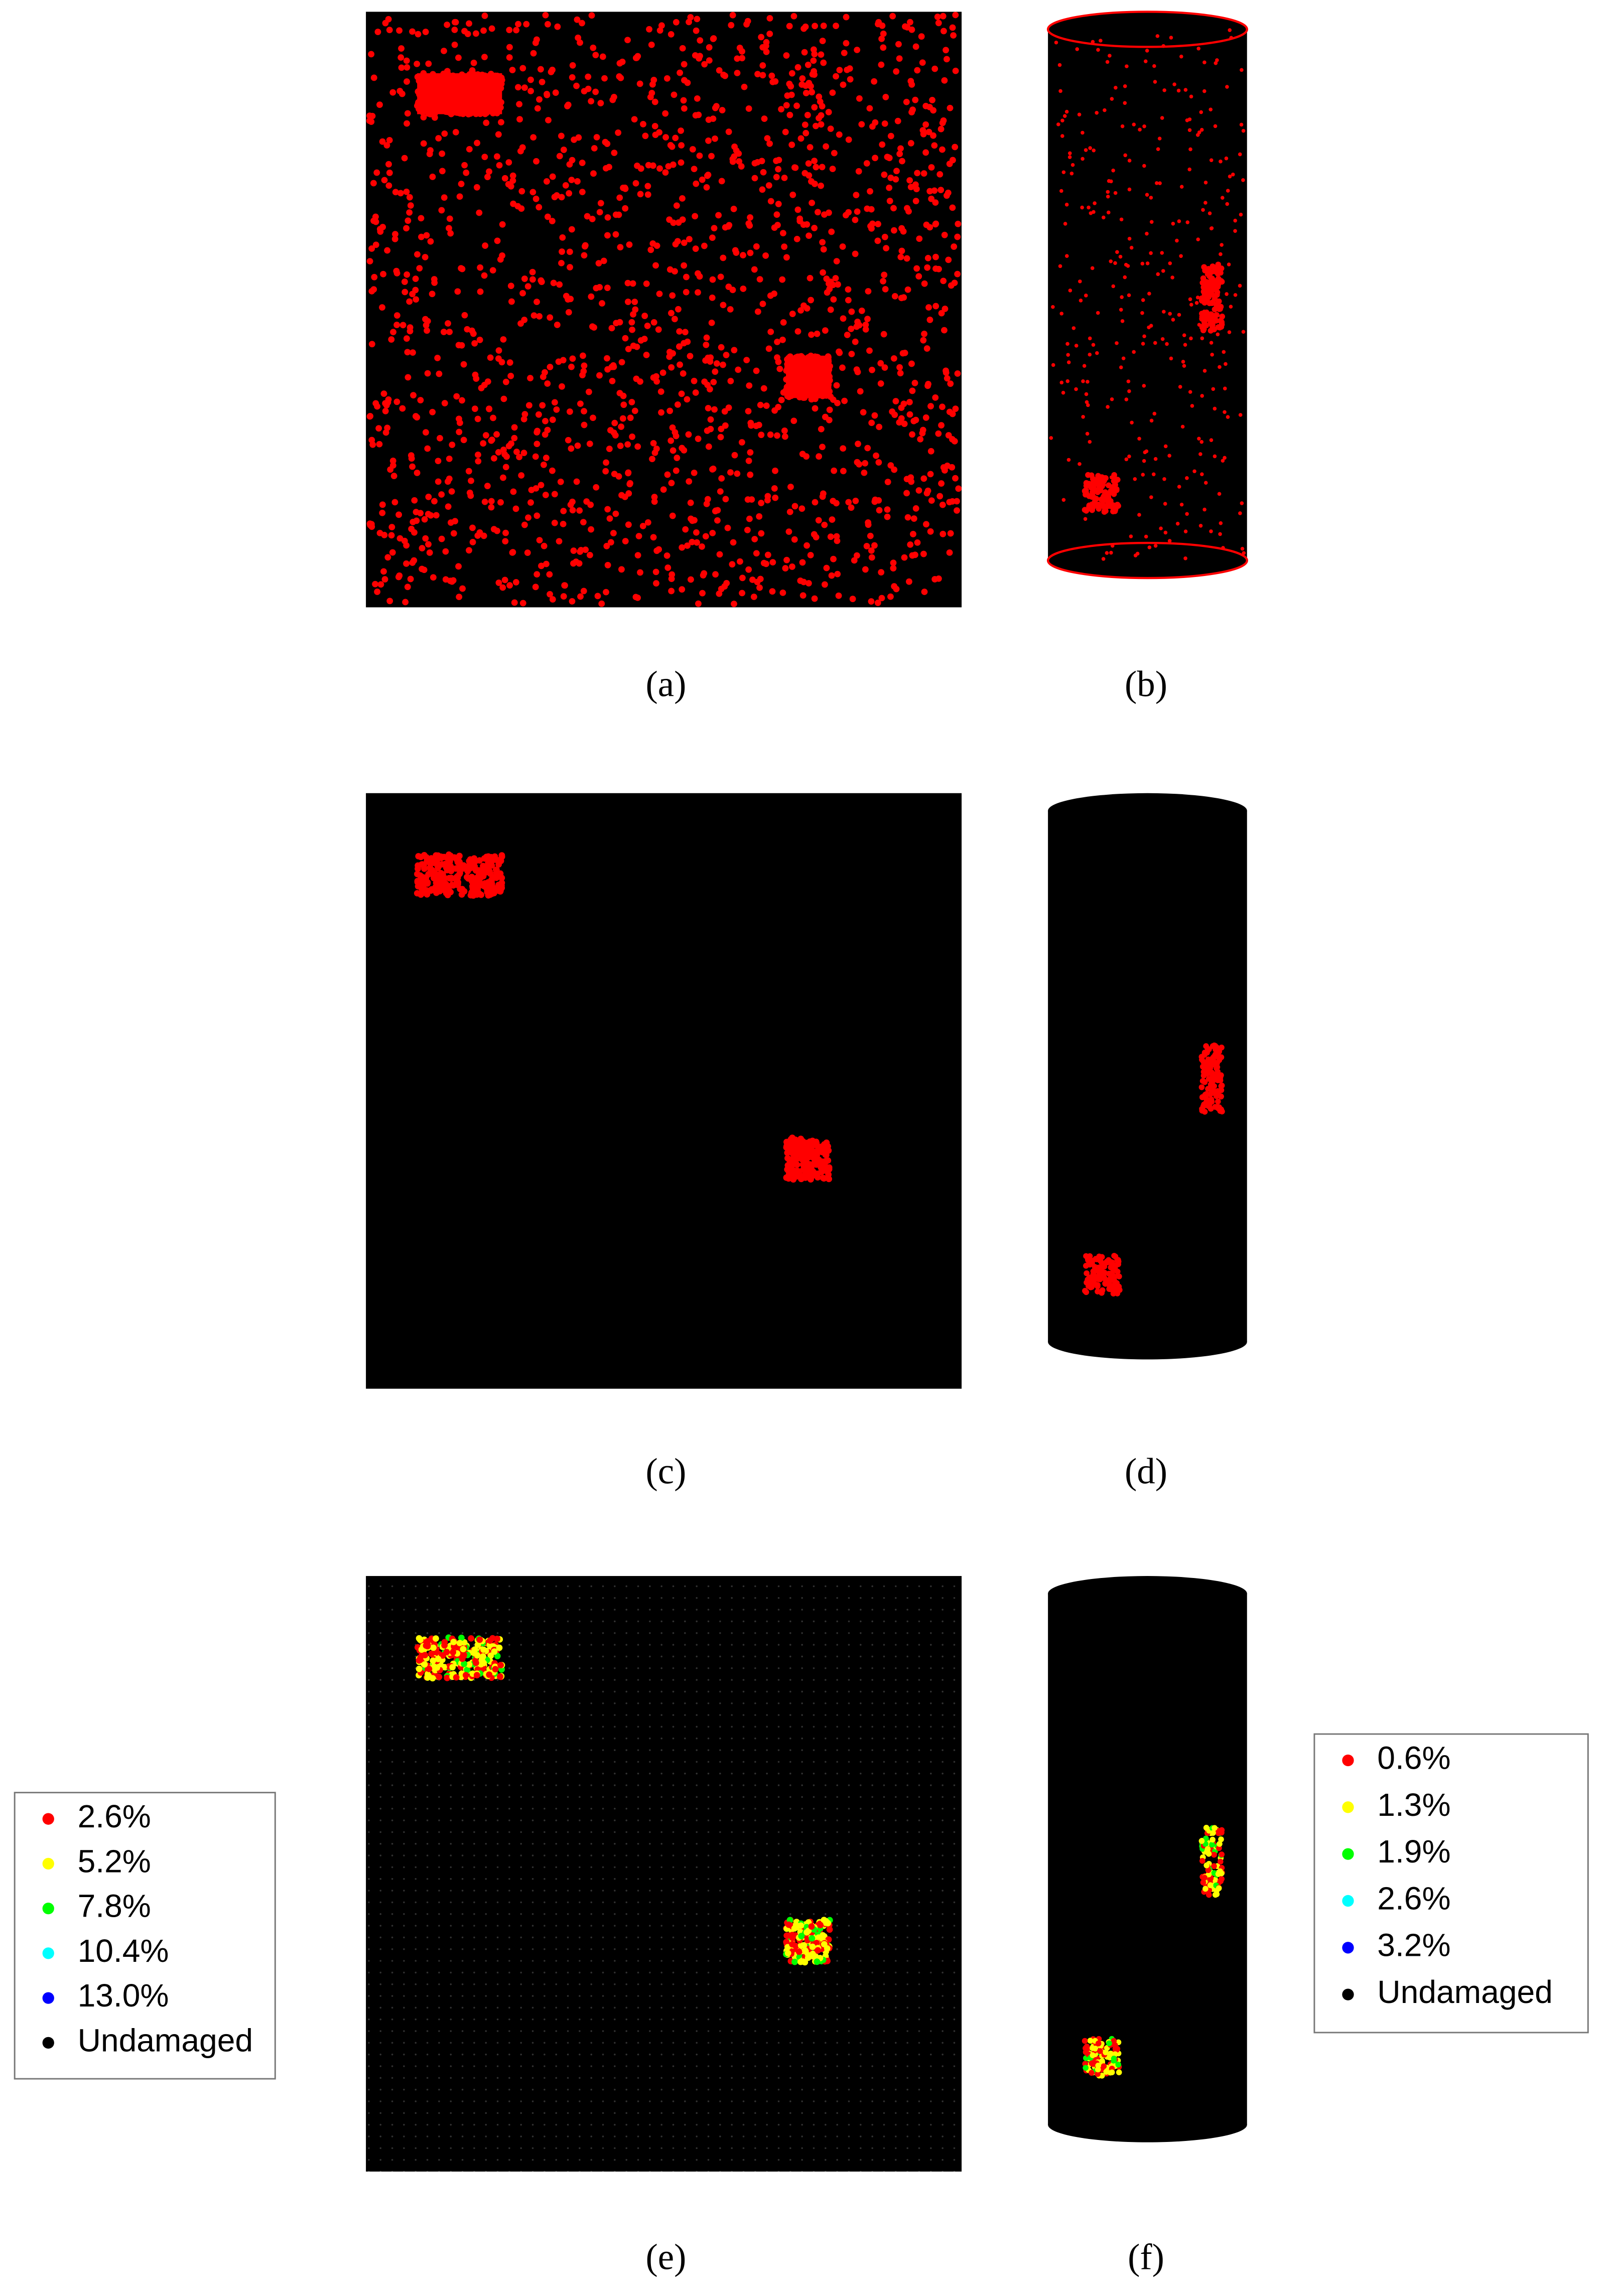 The height and width of the screenshot is (2296, 1610). I want to click on legend-label: 10.4%, so click(123, 1951).